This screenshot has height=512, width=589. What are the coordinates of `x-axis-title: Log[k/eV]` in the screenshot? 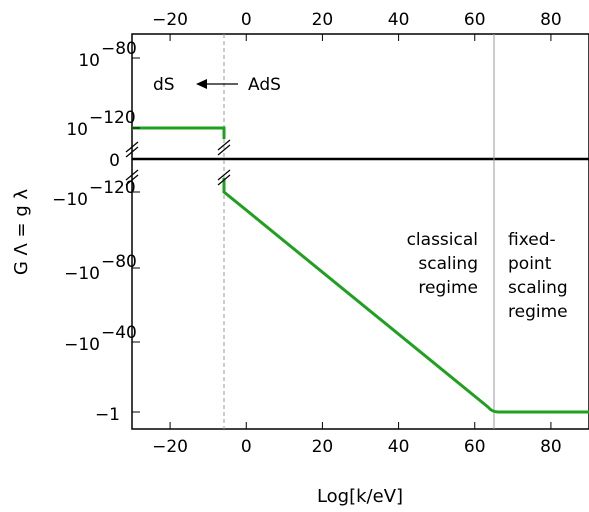 It's located at (360, 496).